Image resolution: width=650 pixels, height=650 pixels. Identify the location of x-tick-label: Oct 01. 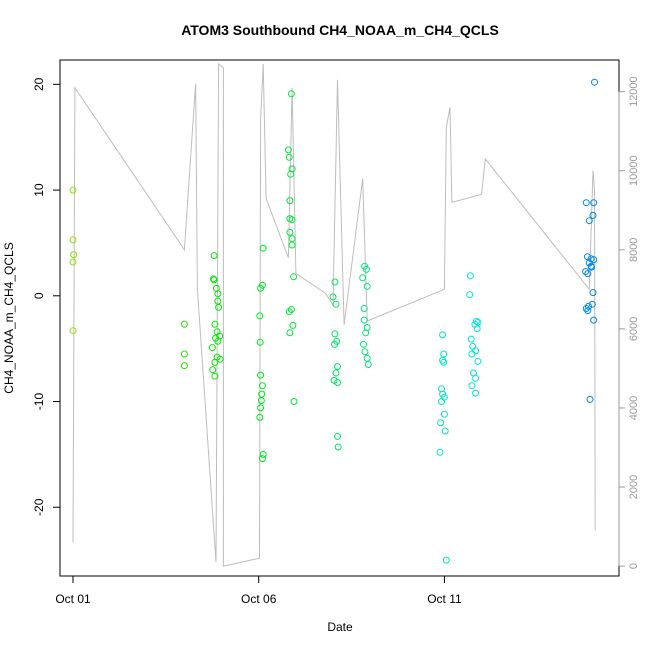
(73, 599).